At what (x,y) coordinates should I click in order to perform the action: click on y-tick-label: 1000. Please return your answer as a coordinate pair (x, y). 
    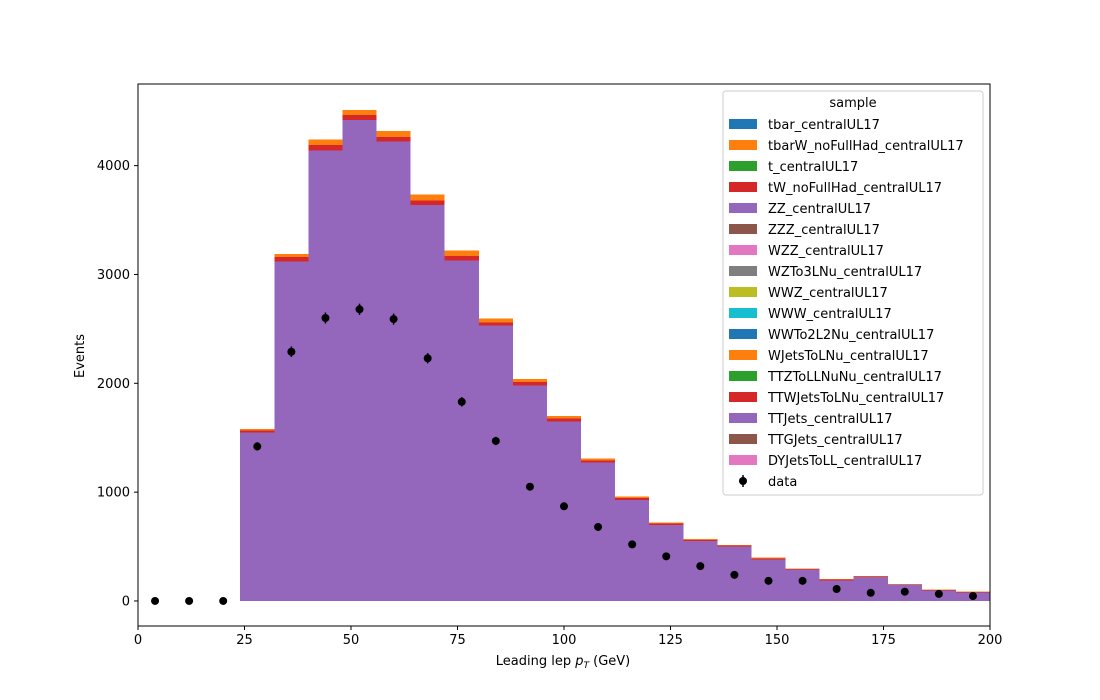
    Looking at the image, I should click on (113, 493).